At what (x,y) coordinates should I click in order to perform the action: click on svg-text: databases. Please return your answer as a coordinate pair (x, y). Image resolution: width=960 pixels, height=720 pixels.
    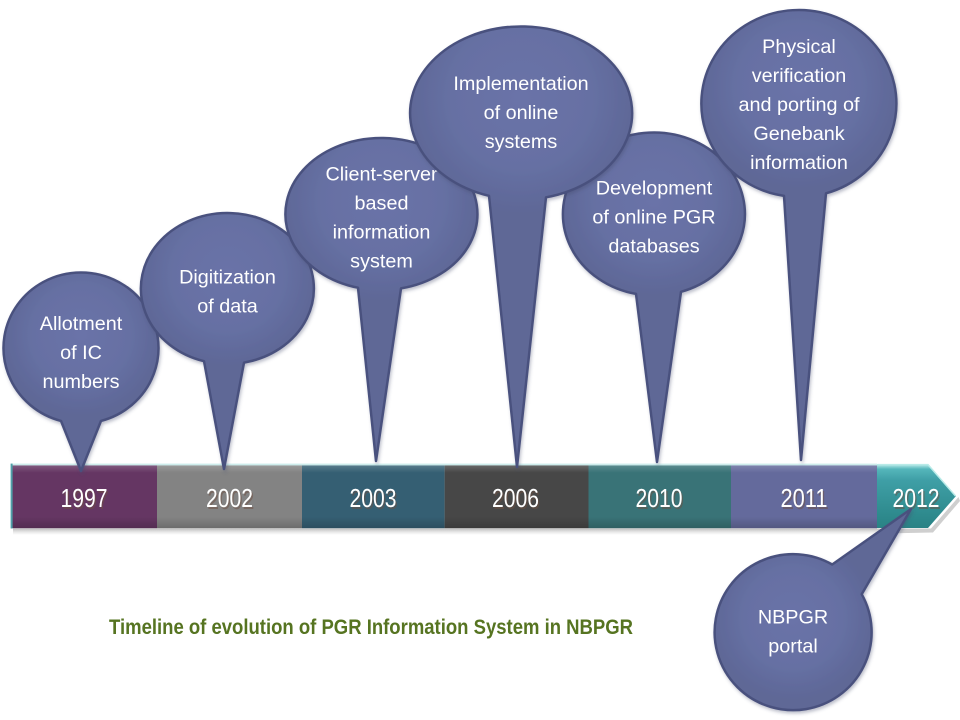
    Looking at the image, I should click on (653, 246).